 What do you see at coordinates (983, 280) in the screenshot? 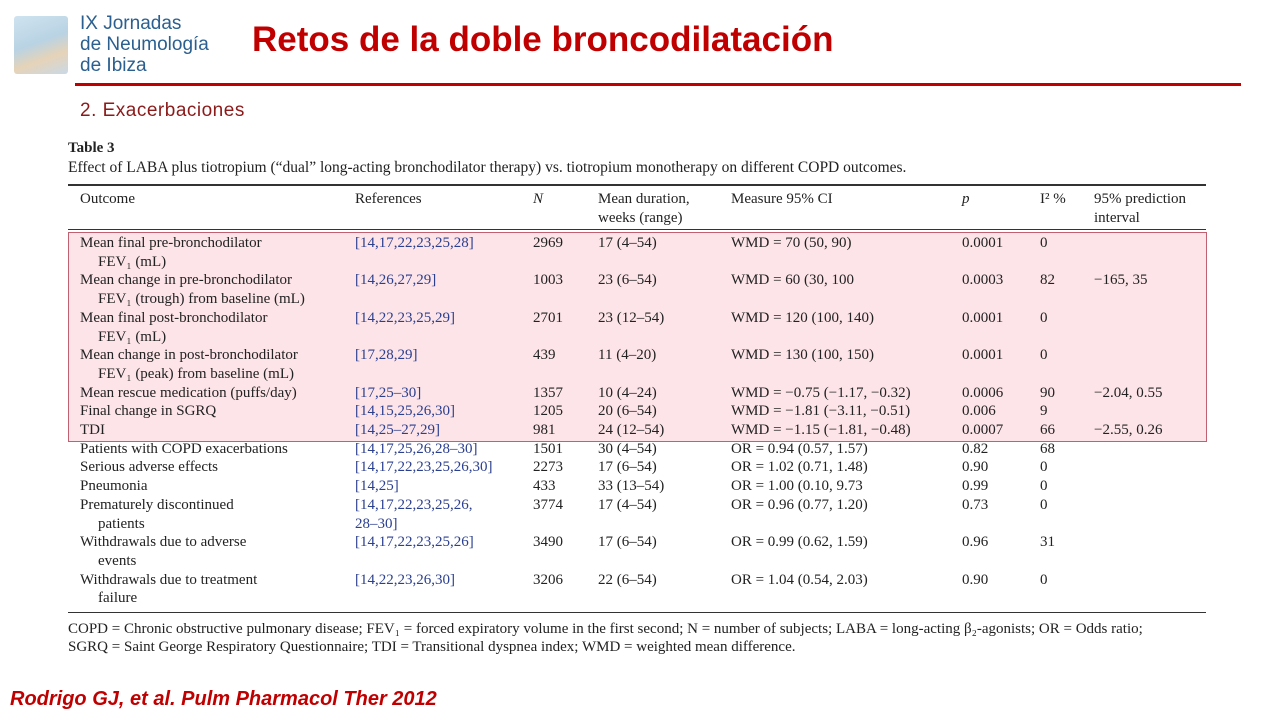
I see `table-cell: 0.0003` at bounding box center [983, 280].